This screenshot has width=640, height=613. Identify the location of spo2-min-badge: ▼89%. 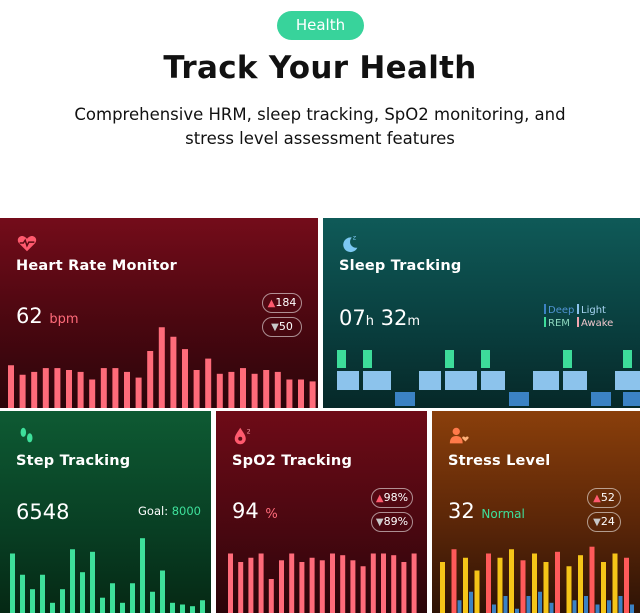
(392, 522).